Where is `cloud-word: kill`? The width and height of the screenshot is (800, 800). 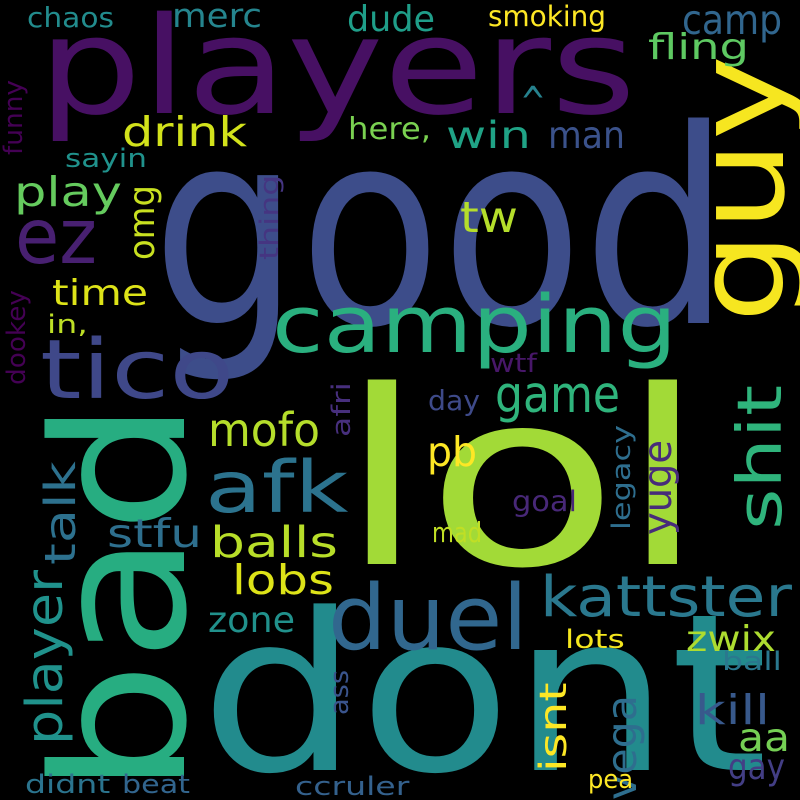
cloud-word: kill is located at coordinates (732, 710).